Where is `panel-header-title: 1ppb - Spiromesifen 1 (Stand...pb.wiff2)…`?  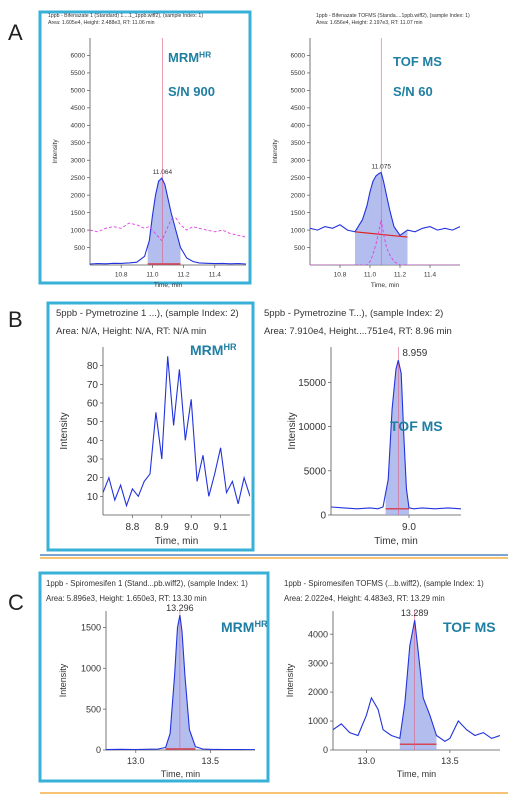
panel-header-title: 1ppb - Spiromesifen 1 (Stand...pb.wiff2)… is located at coordinates (147, 583).